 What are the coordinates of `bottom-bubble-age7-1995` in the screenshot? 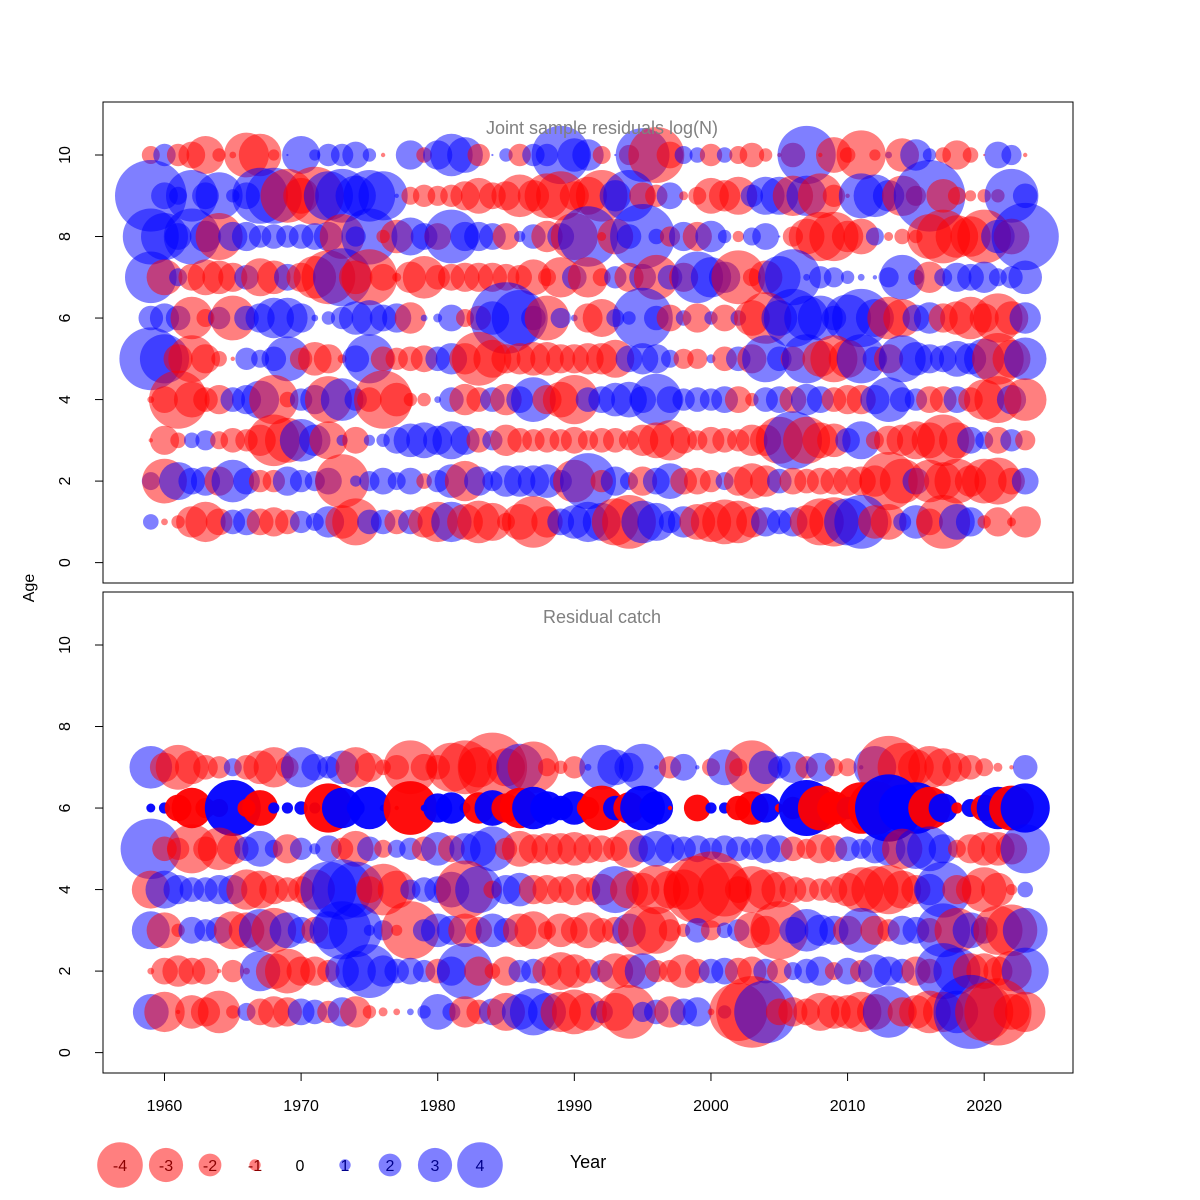 It's located at (643, 767).